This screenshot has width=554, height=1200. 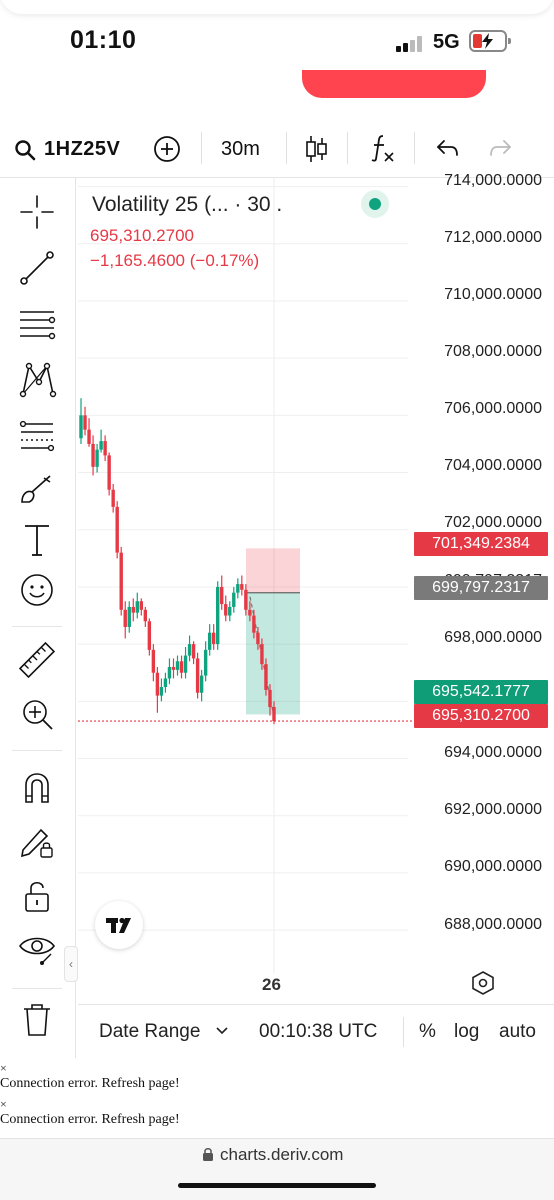 I want to click on market-open-indicator, so click(x=375, y=204).